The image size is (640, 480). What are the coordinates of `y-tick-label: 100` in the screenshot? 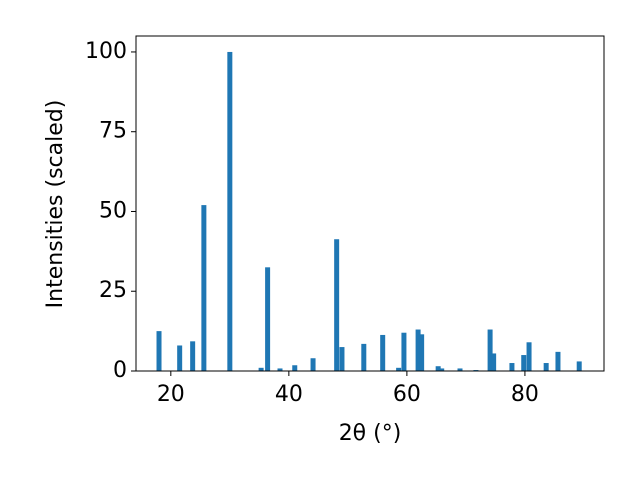 It's located at (106, 51).